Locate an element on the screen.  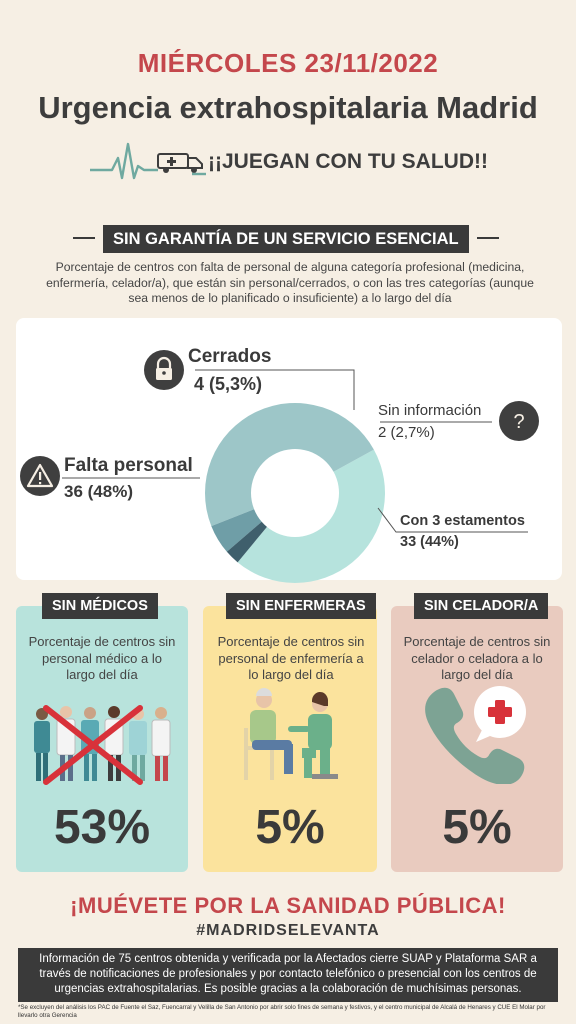
doctors-icon is located at coordinates (102, 745).